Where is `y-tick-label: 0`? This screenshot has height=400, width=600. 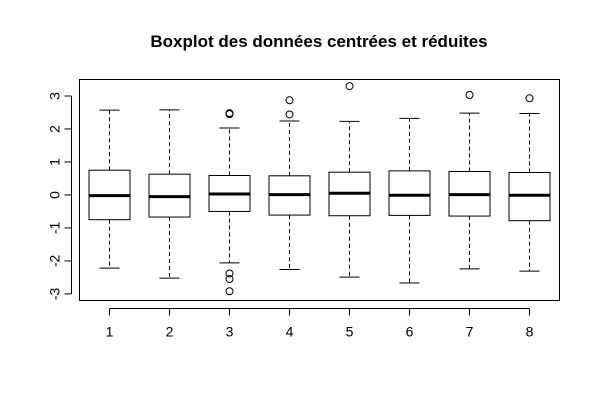 y-tick-label: 0 is located at coordinates (55, 195).